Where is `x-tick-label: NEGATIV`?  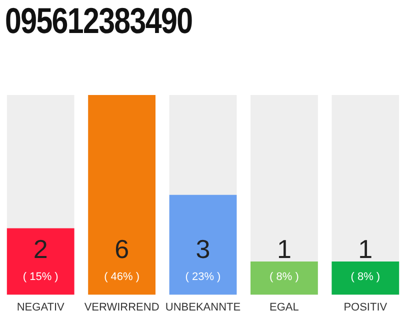
x-tick-label: NEGATIV is located at coordinates (40, 307).